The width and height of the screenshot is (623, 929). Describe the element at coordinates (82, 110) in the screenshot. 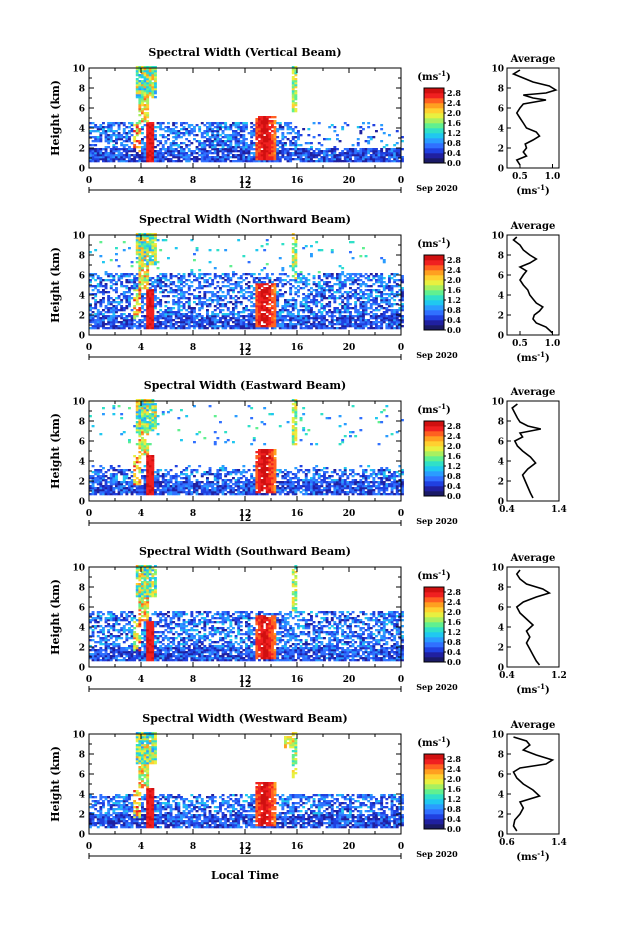

I see `y-tick-label: 6` at that location.